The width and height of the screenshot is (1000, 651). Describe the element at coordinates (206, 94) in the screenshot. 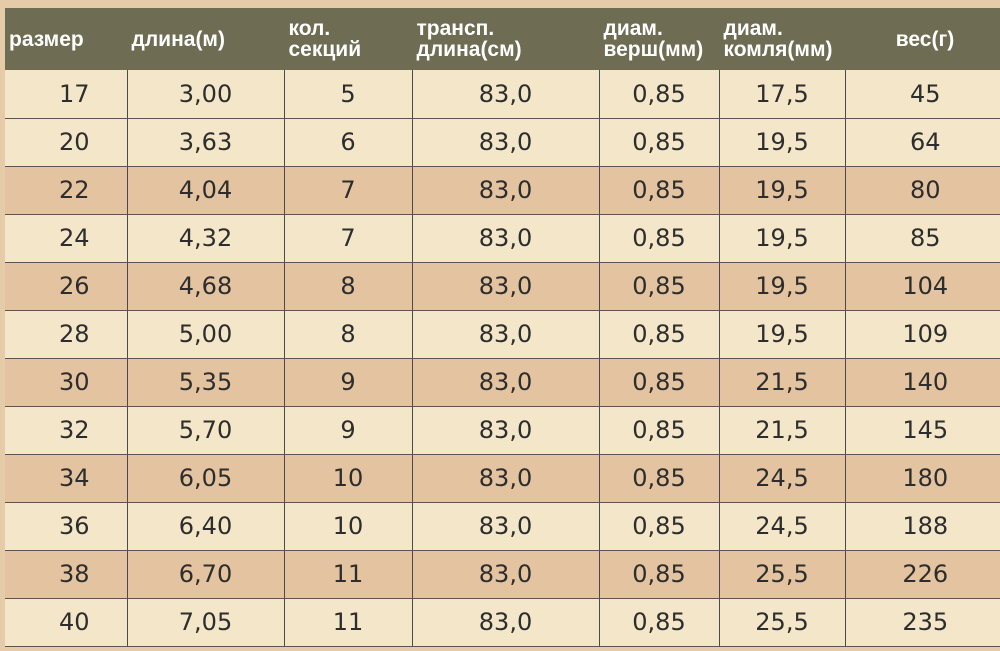

I see `cell-length: 3,00` at that location.